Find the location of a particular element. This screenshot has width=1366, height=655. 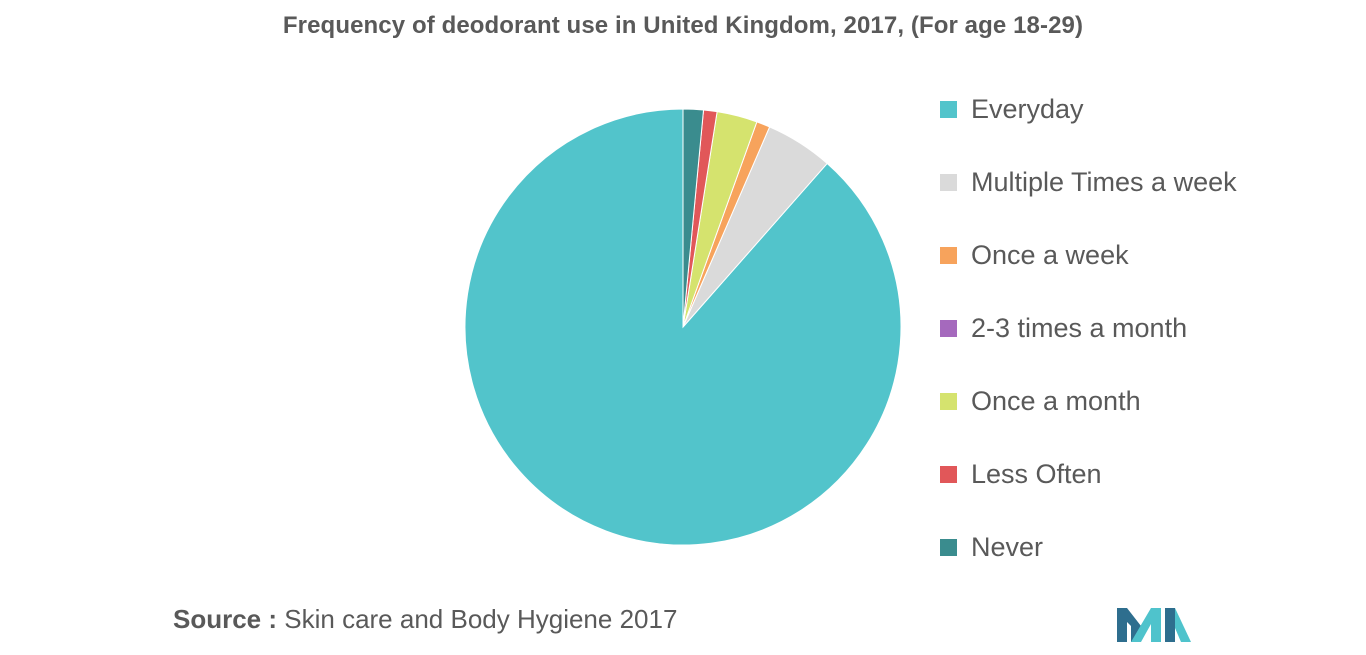

legend-label: Never is located at coordinates (1007, 547).